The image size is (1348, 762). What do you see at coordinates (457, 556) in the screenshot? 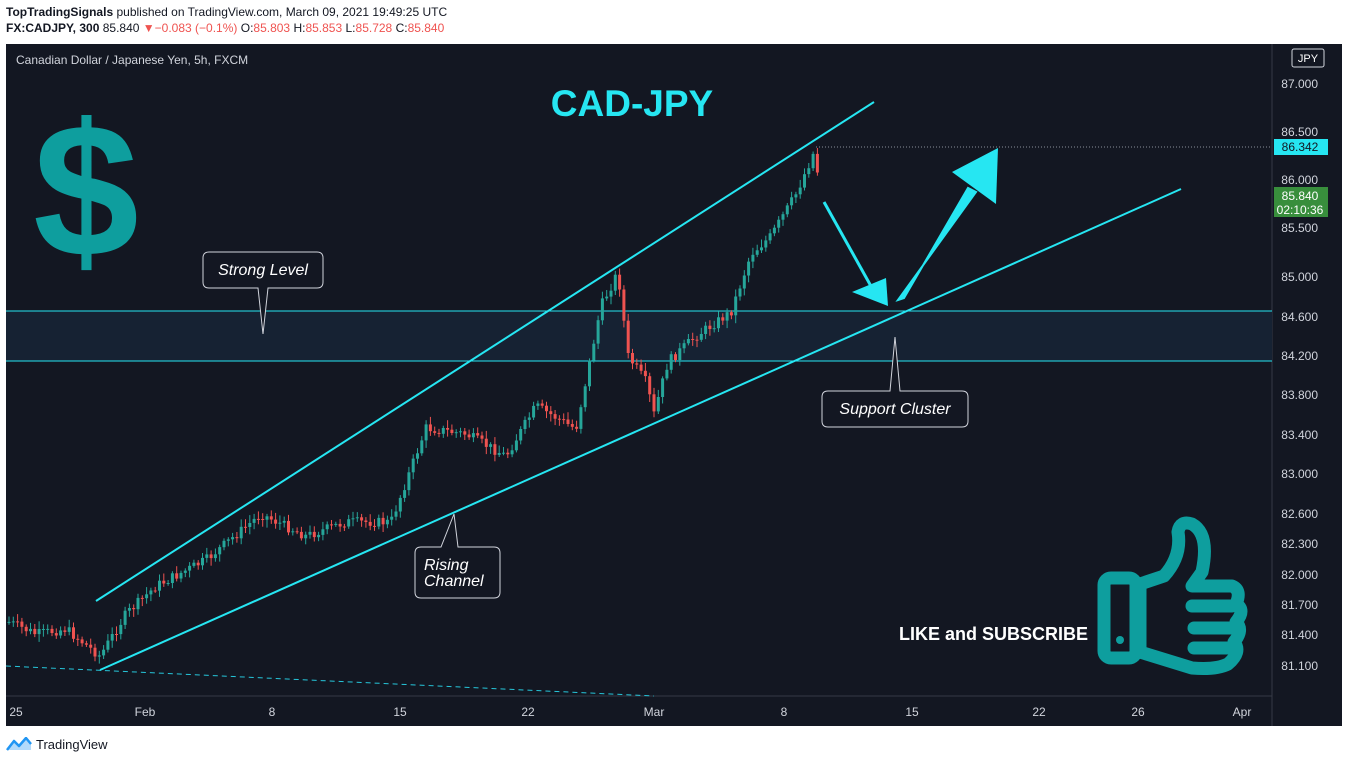
I see `rising-channel-callout: Rising Channel` at bounding box center [457, 556].